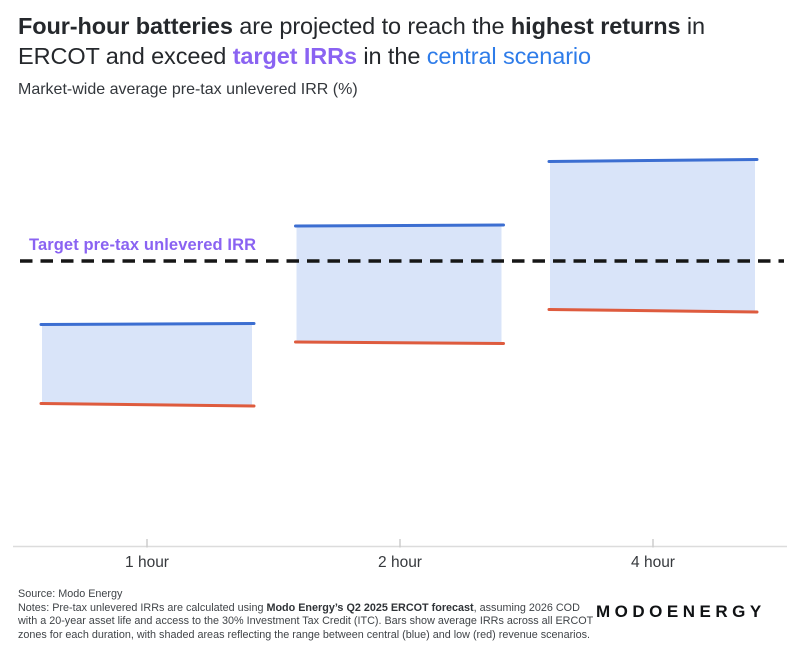  Describe the element at coordinates (125, 26) in the screenshot. I see `text-segment: Four-hour batteries` at that location.